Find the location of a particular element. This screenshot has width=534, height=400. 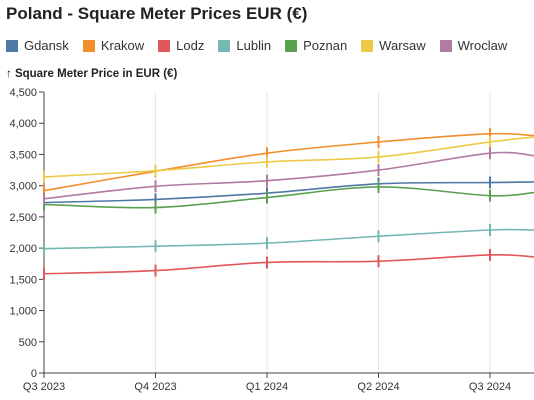

legend-item: Lodz is located at coordinates (181, 45).